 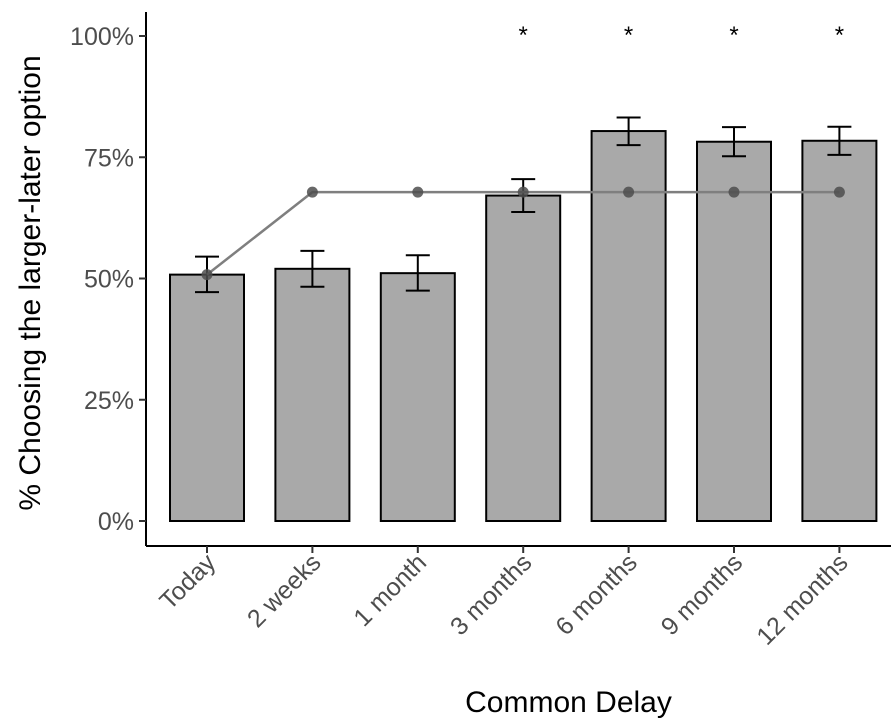 What do you see at coordinates (102, 37) in the screenshot?
I see `y-tick-label: 100%` at bounding box center [102, 37].